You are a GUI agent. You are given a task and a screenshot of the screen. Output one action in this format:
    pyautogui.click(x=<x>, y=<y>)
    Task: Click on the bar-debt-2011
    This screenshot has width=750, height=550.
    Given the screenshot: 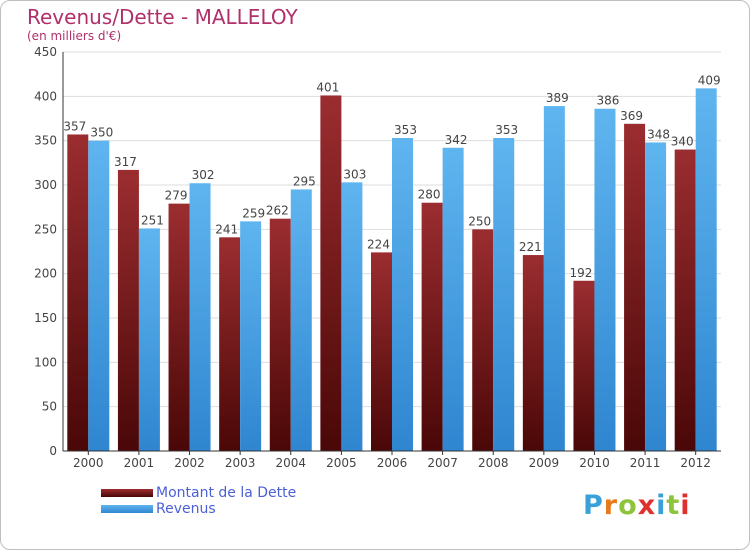 What is the action you would take?
    pyautogui.click(x=635, y=287)
    